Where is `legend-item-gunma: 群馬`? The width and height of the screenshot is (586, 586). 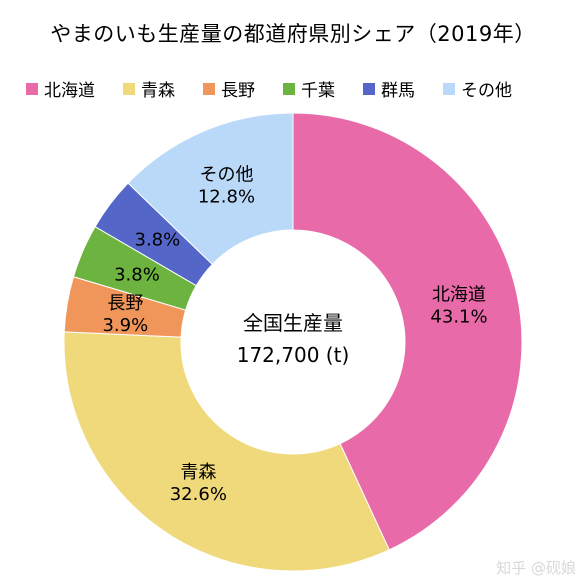 legend-item-gunma: 群馬 is located at coordinates (389, 88).